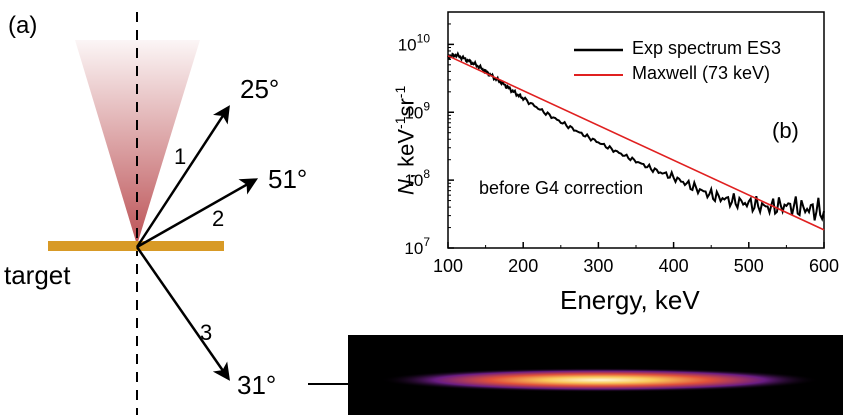  Describe the element at coordinates (707, 48) in the screenshot. I see `legend-label-exp: Exp spectrum ES3` at that location.